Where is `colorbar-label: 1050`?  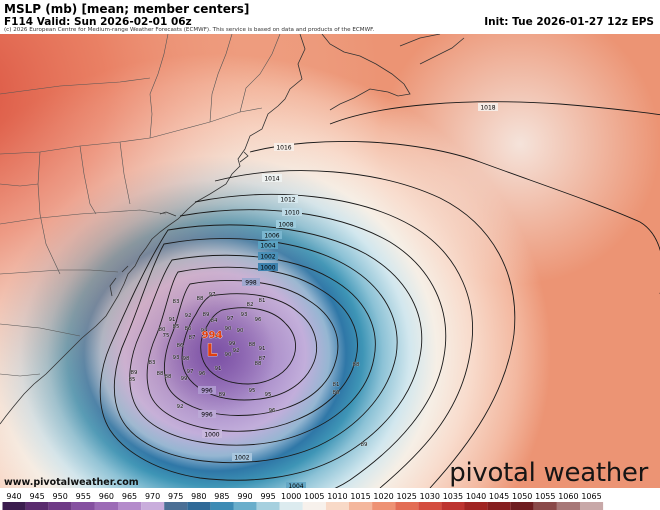 colorbar-label: 1050 is located at coordinates (522, 496).